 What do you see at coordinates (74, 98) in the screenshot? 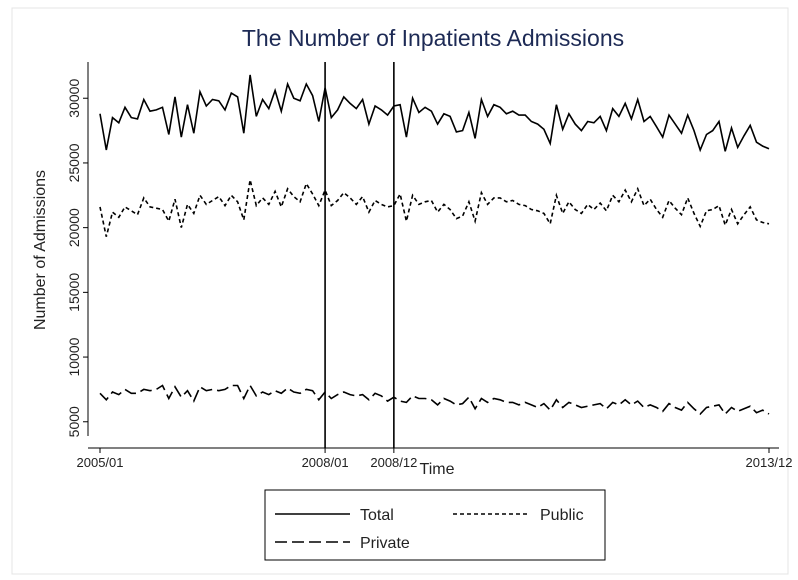
I see `y-tick-label: 30000` at bounding box center [74, 98].